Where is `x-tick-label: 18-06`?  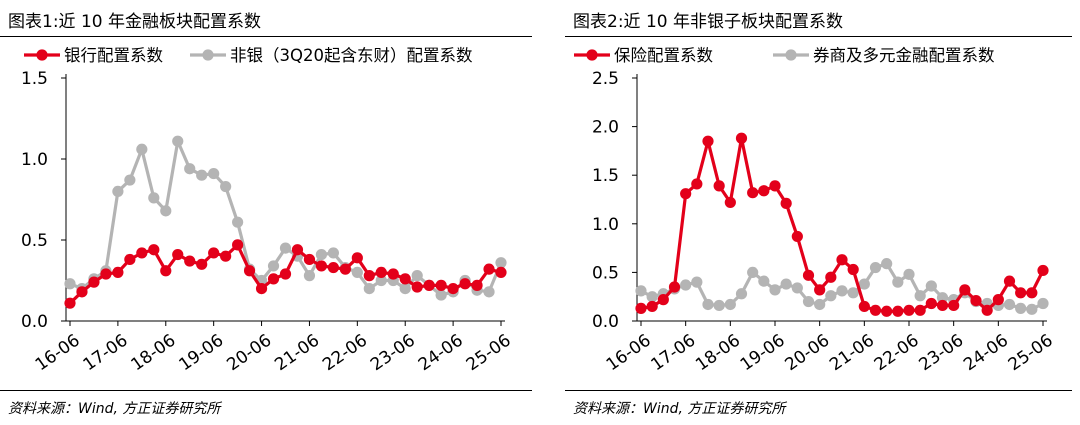
x-tick-label: 18-06 is located at coordinates (154, 353).